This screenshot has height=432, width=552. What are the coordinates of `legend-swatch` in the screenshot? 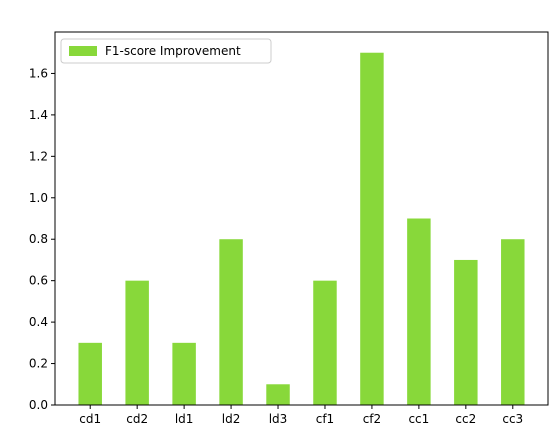 It's located at (83, 51).